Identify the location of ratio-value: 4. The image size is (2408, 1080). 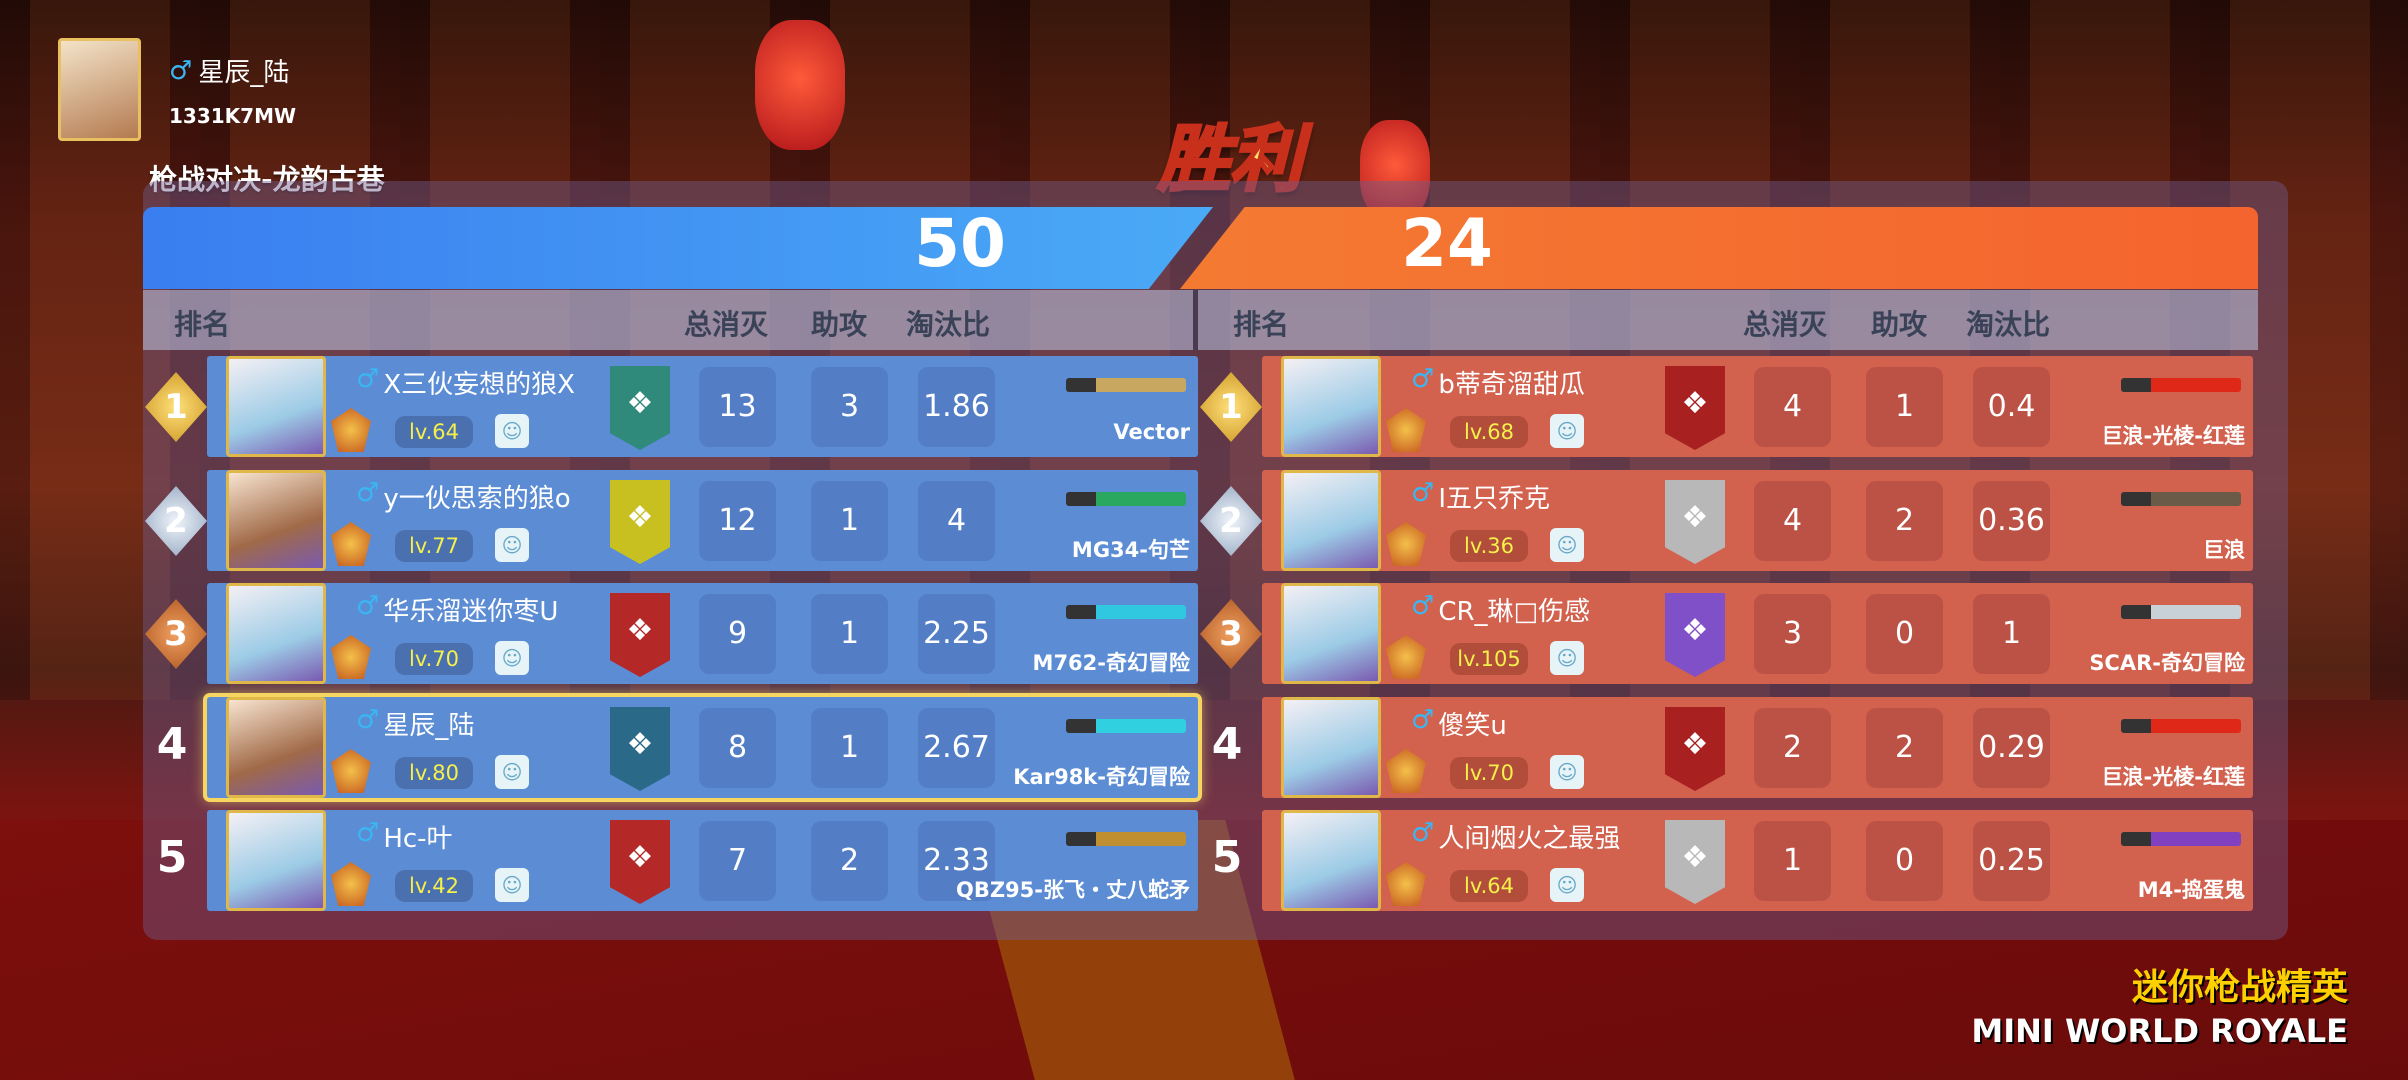
(956, 521).